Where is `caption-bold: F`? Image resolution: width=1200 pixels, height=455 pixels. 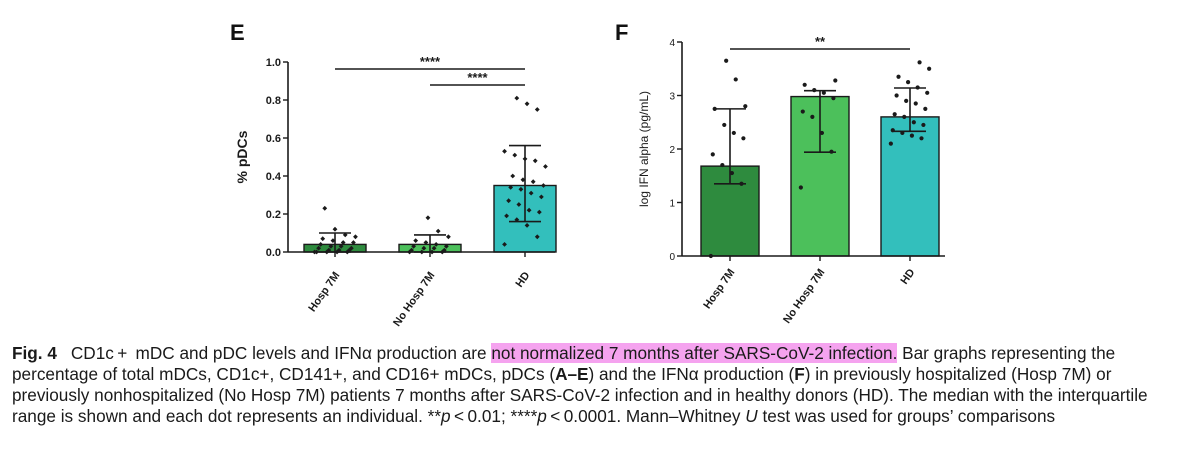 caption-bold: F is located at coordinates (799, 374).